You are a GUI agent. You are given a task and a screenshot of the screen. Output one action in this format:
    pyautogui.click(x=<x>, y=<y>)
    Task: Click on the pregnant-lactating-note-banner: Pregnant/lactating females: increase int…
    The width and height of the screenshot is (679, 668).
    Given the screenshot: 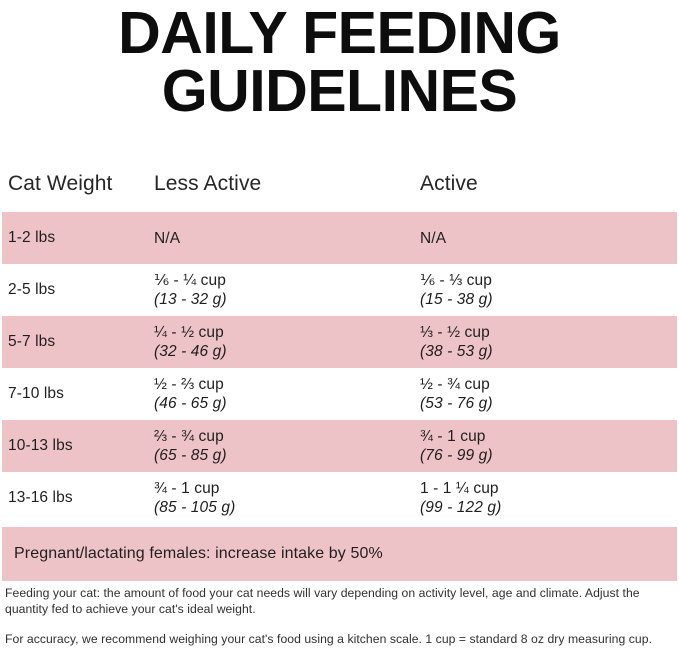 What is the action you would take?
    pyautogui.click(x=339, y=554)
    